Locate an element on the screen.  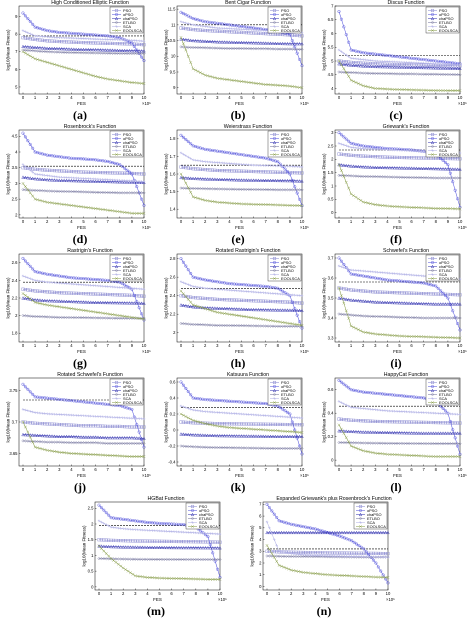
x-tick-label: 7 is located at coordinates (424, 97).